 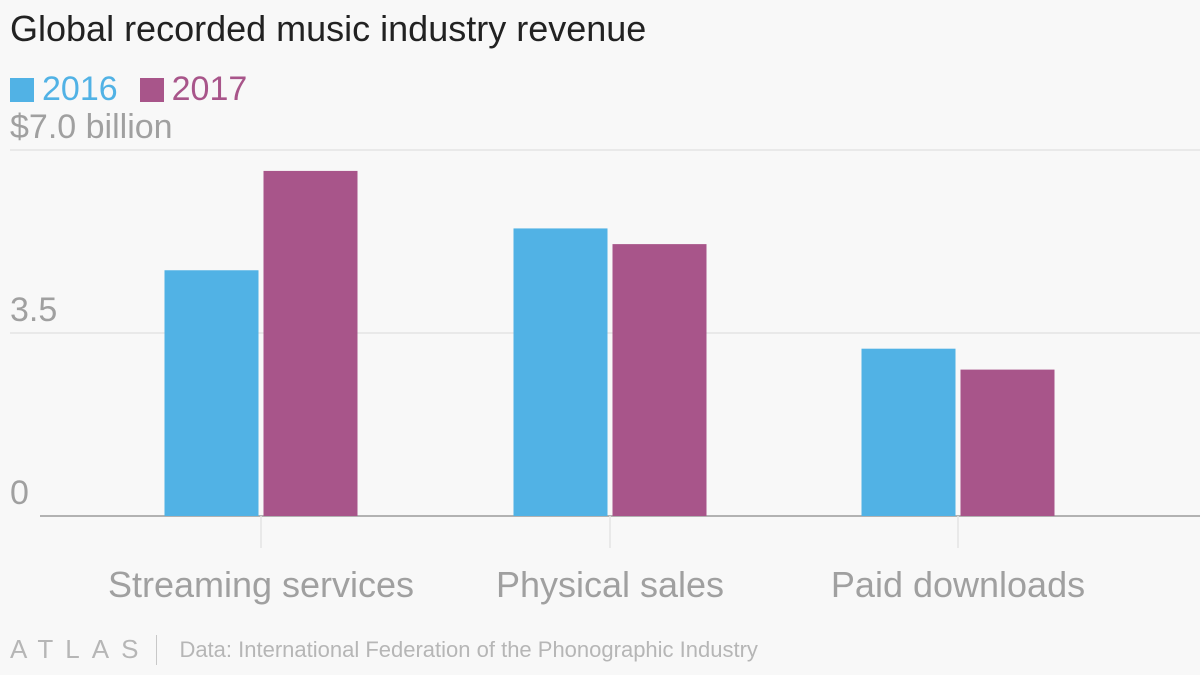 I want to click on bar-2016-physical-sales, so click(x=560, y=372).